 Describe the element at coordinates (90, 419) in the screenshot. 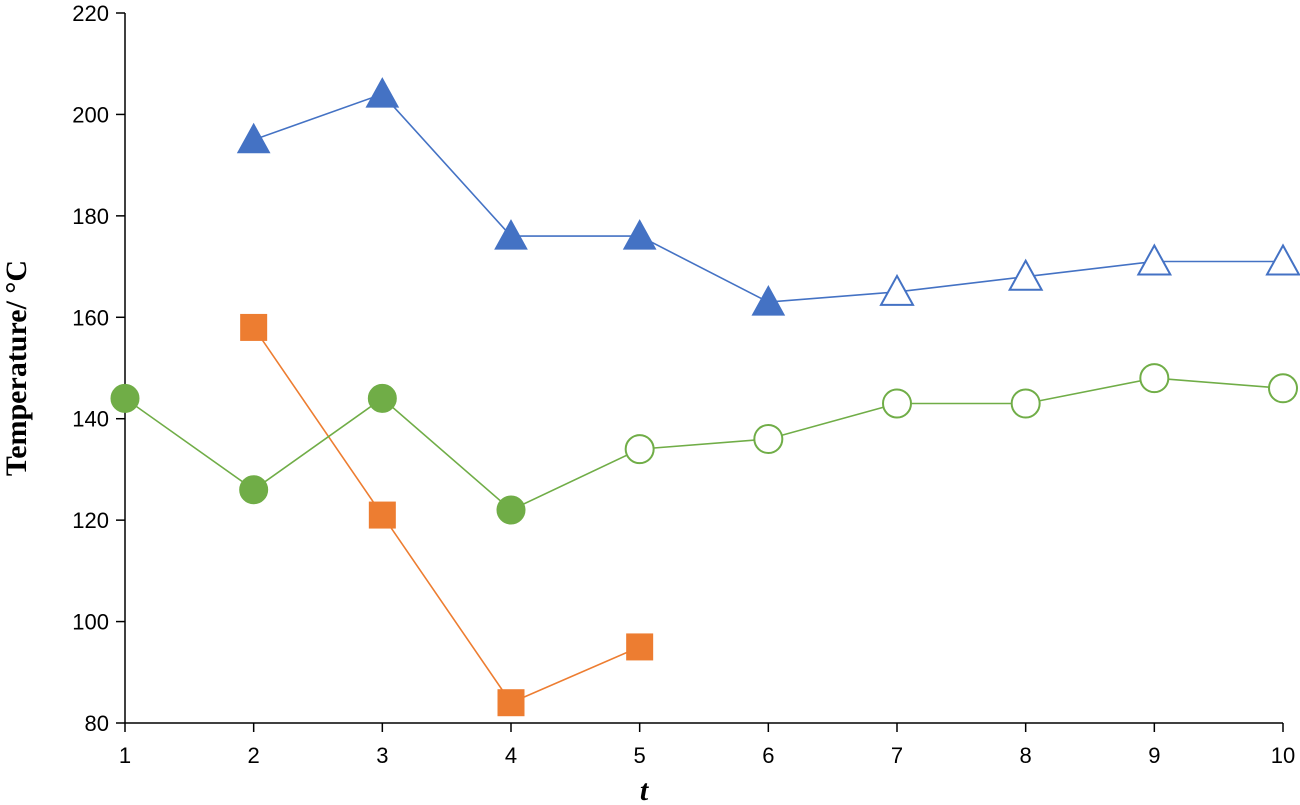

I see `y-tick-label: 140` at that location.